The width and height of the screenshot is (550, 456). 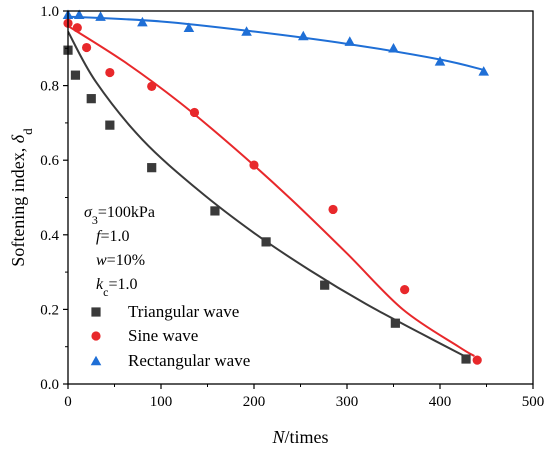 I want to click on legend: Triangular wave Sine wave Rectangular wave, so click(x=170, y=336).